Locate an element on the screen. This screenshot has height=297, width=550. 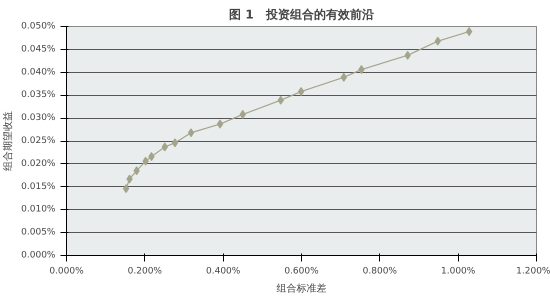
y-tick-label: 0.020% is located at coordinates (38, 163).